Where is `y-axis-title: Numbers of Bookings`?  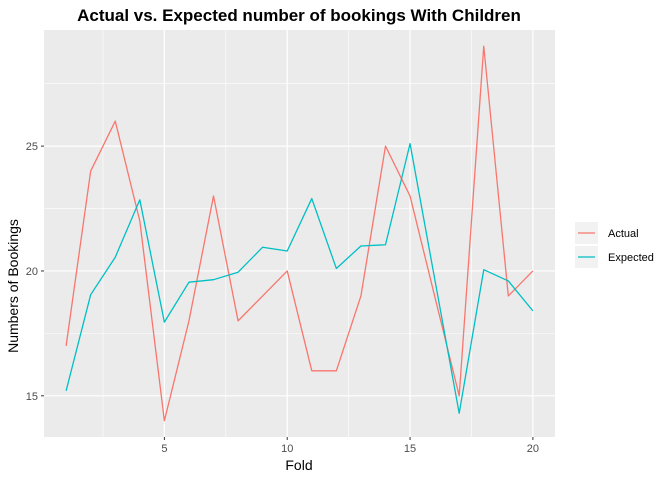 y-axis-title: Numbers of Bookings is located at coordinates (13, 286).